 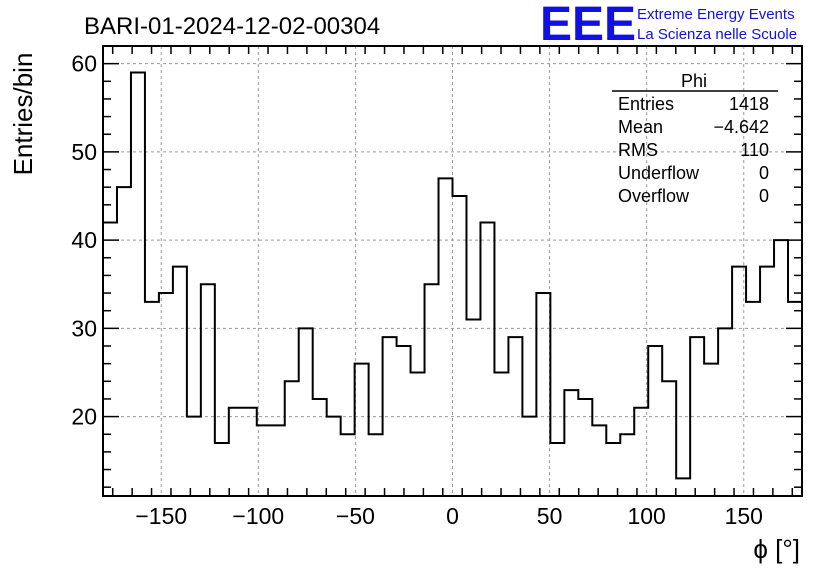 What do you see at coordinates (764, 173) in the screenshot?
I see `stats-value-underflow: 0` at bounding box center [764, 173].